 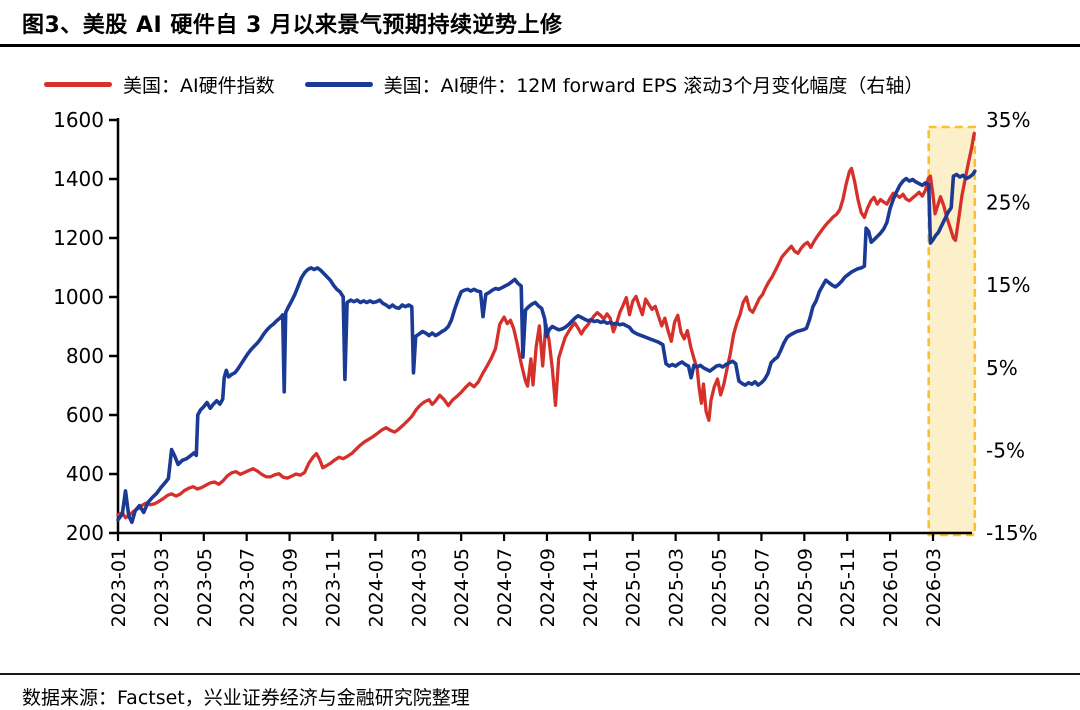 I want to click on left-axis-tick-label: 1600, so click(x=78, y=120).